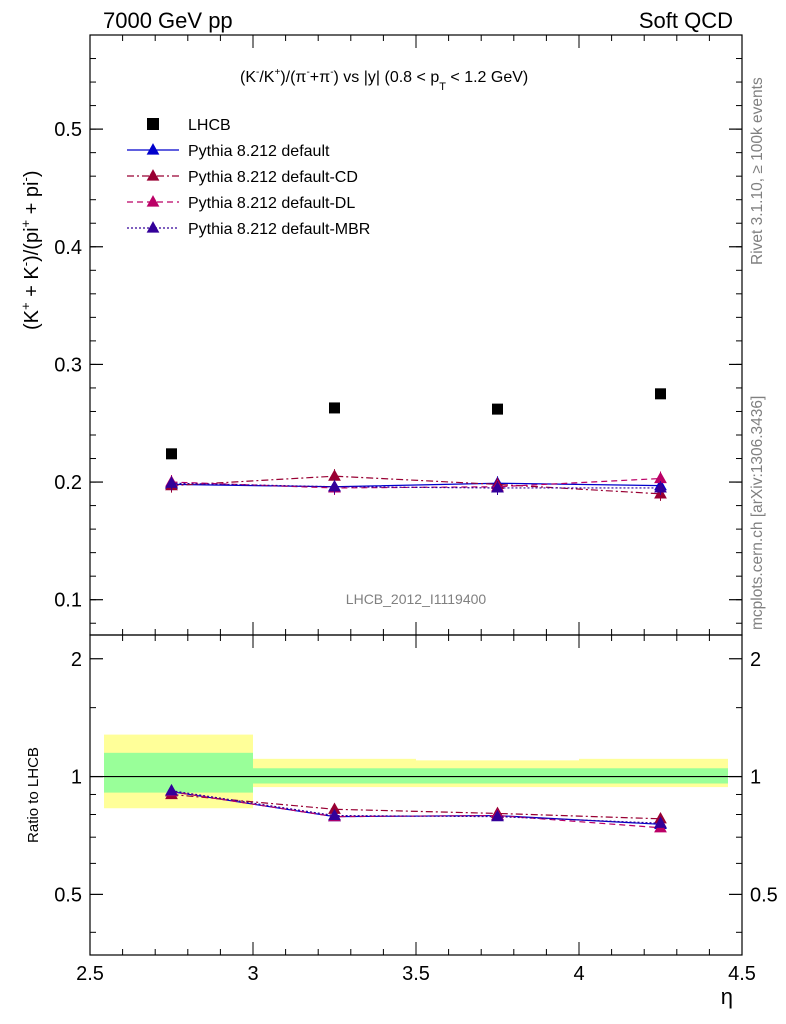  What do you see at coordinates (33, 795) in the screenshot?
I see `ratio-y-axis-label: Ratio to LHCB` at bounding box center [33, 795].